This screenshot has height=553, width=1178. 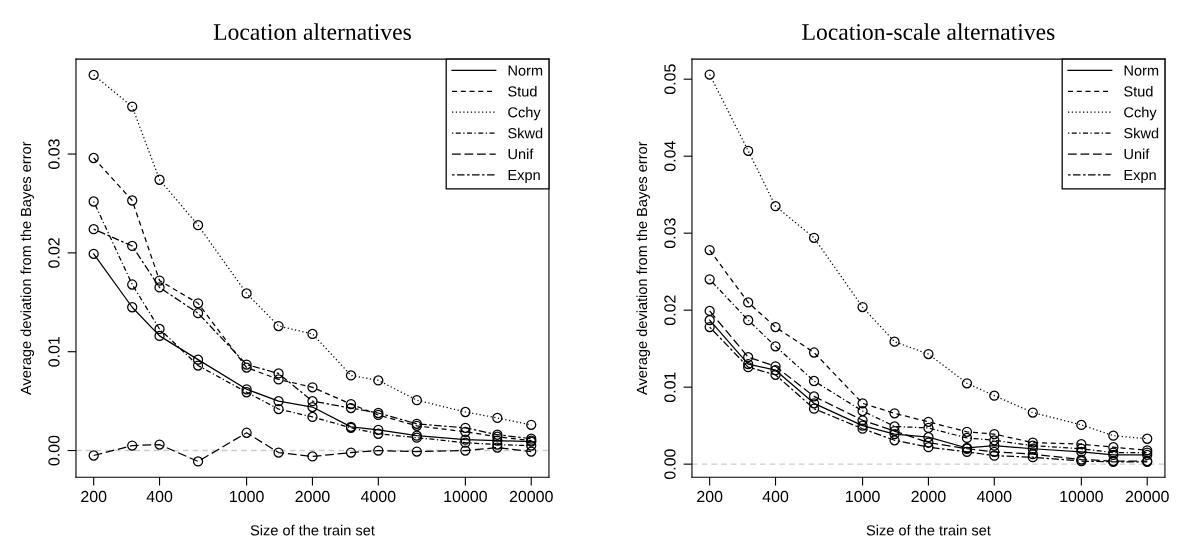 What do you see at coordinates (670, 79) in the screenshot?
I see `y-tick-label: 0.05` at bounding box center [670, 79].